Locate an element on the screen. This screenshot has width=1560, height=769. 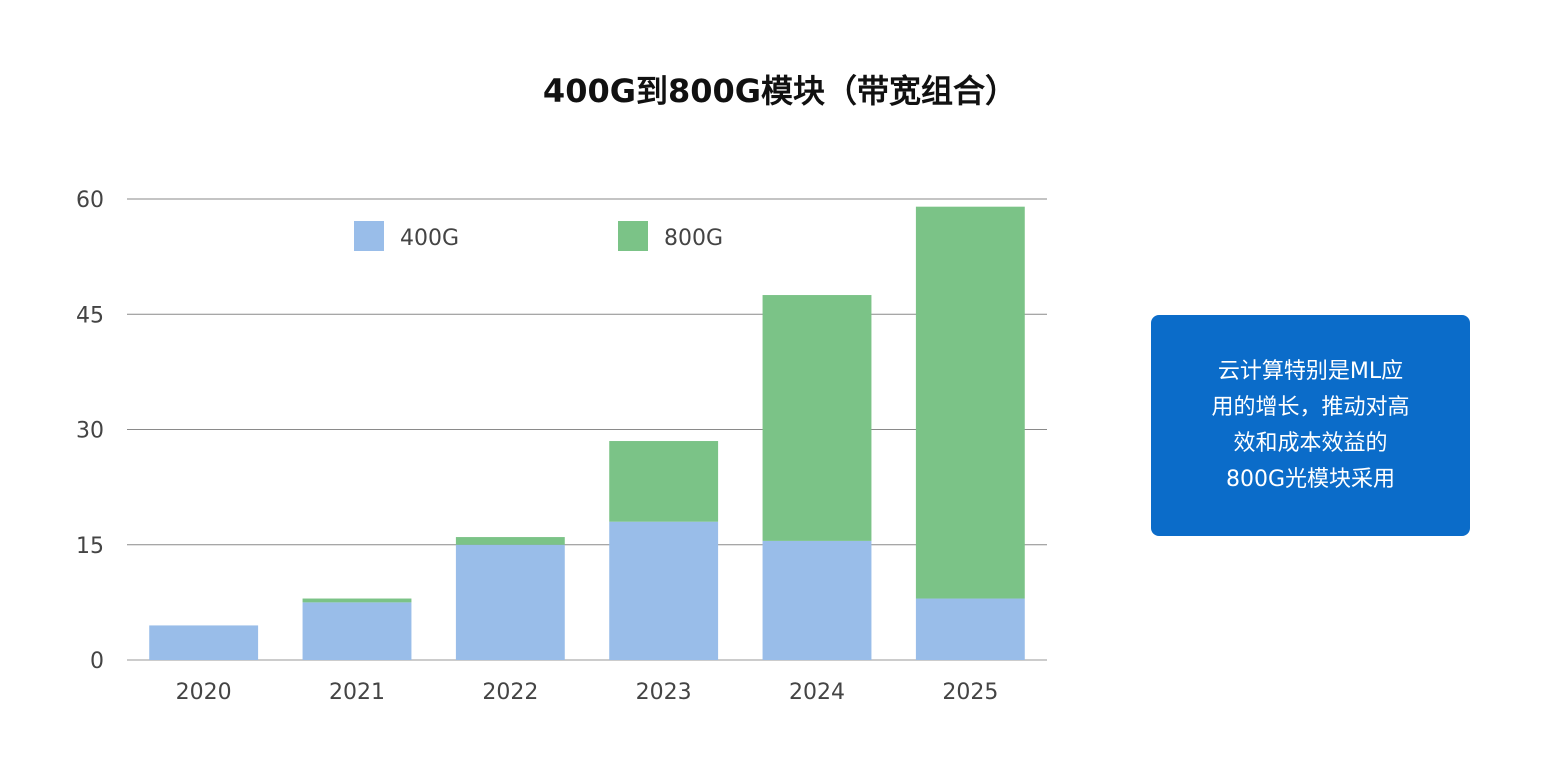
callout-text: 云计算特别是ML应 用的增长，推动对高 效和成本效益的 800G光模块采用 is located at coordinates (1310, 425).